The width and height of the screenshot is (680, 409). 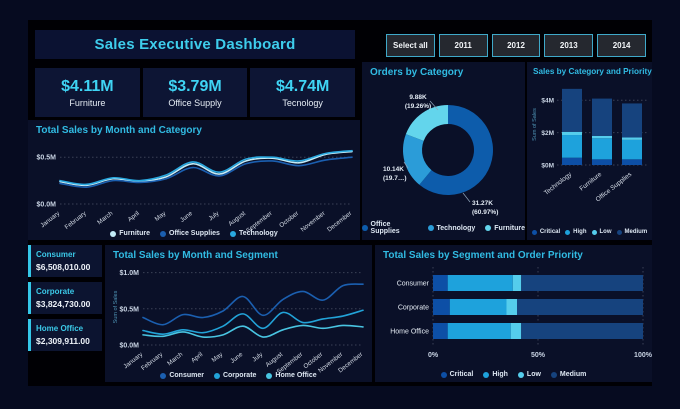 What do you see at coordinates (582, 331) in the screenshot?
I see `hbar-segment-home-office-medium` at bounding box center [582, 331].